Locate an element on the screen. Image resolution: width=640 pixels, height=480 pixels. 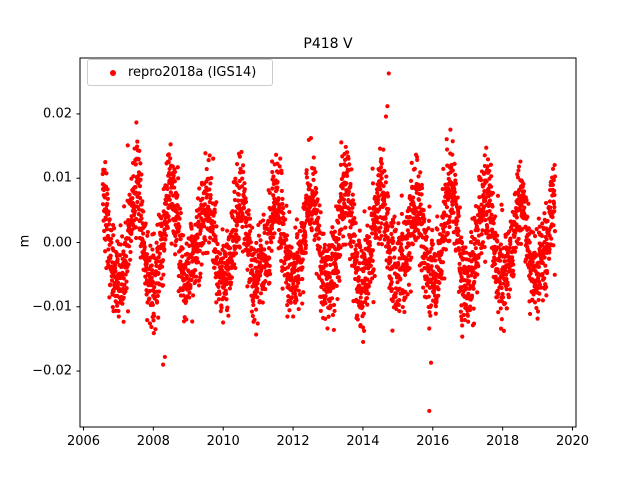
y-tick-label: 0.02 is located at coordinates (57, 114).